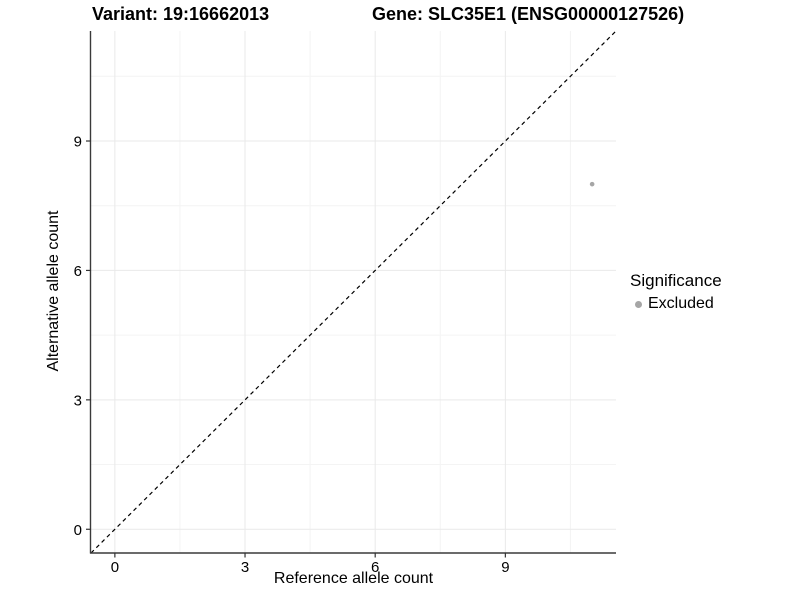 Image resolution: width=800 pixels, height=600 pixels. What do you see at coordinates (681, 303) in the screenshot?
I see `legend-item-label: Excluded` at bounding box center [681, 303].